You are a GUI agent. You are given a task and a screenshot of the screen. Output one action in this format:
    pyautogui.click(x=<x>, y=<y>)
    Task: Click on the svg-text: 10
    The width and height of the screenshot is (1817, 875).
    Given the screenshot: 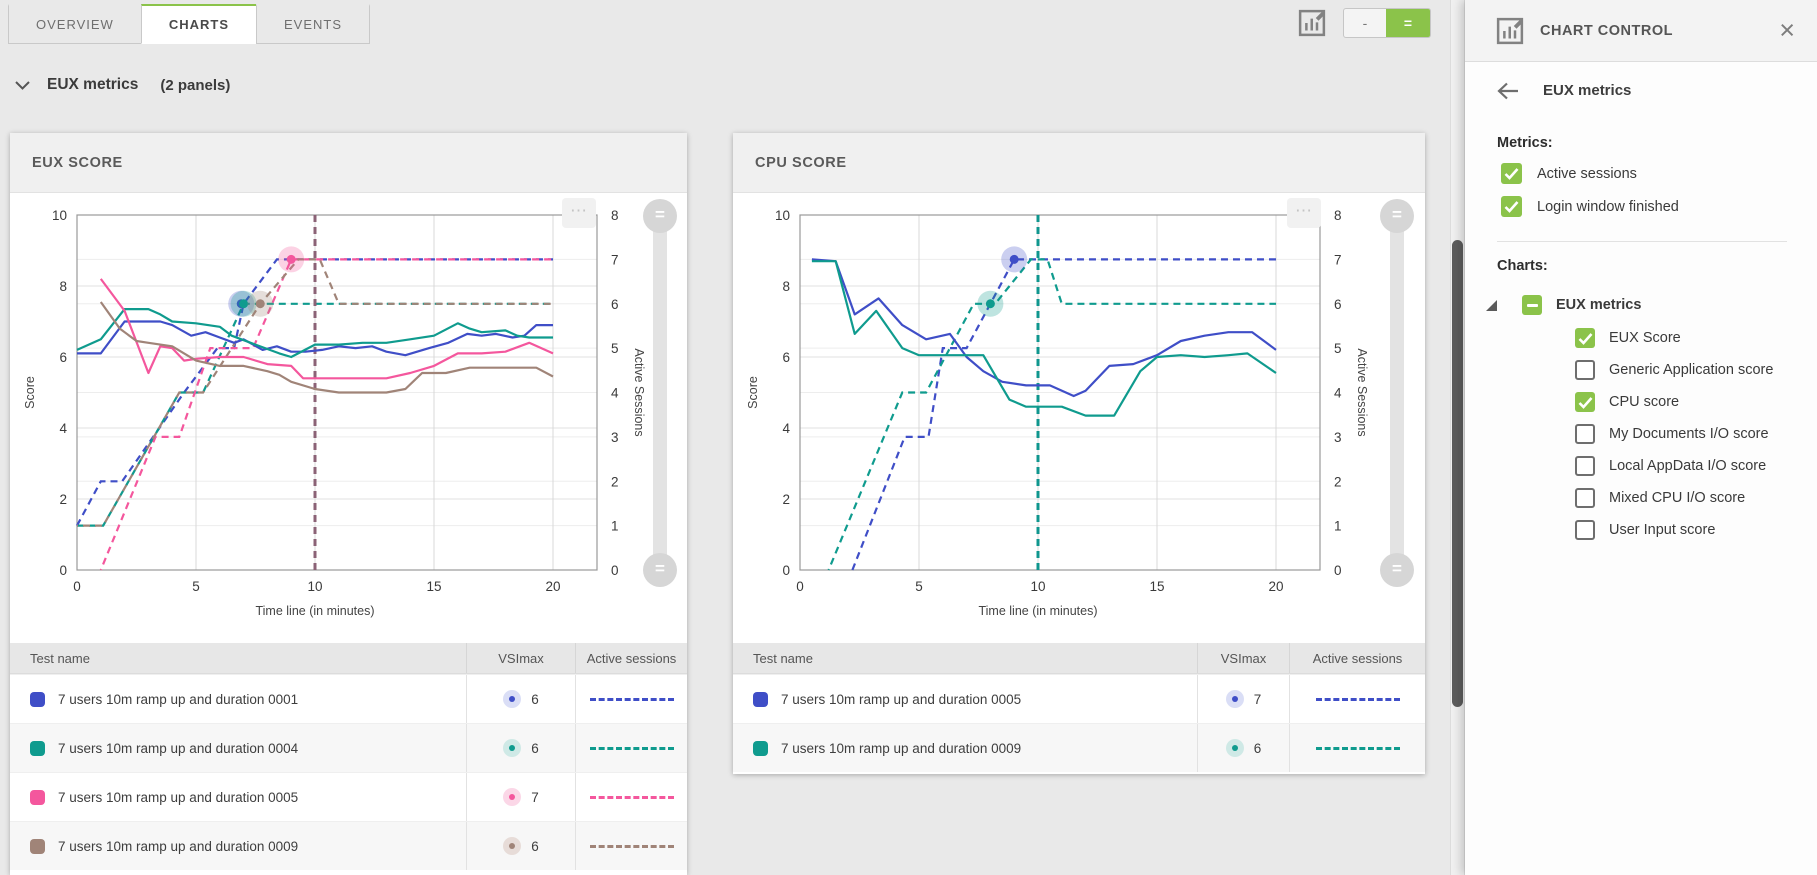 What is the action you would take?
    pyautogui.click(x=782, y=215)
    